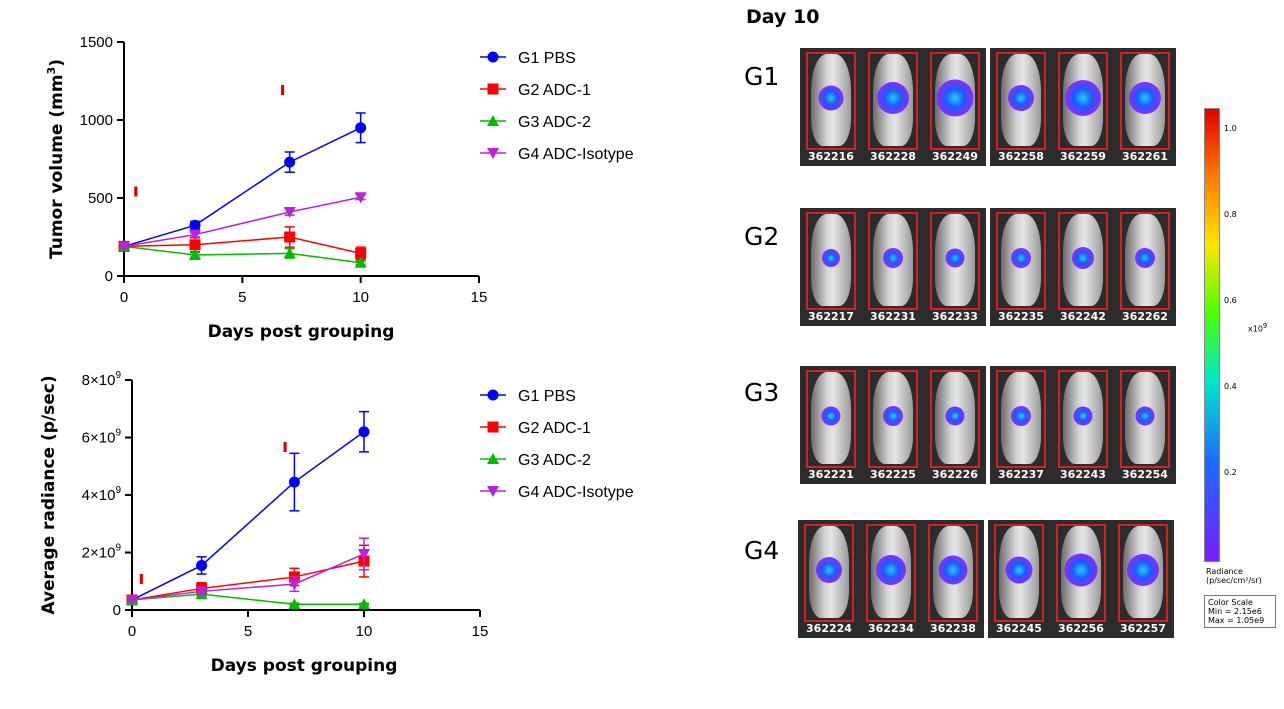  What do you see at coordinates (1019, 628) in the screenshot?
I see `mouse-id: 362245` at bounding box center [1019, 628].